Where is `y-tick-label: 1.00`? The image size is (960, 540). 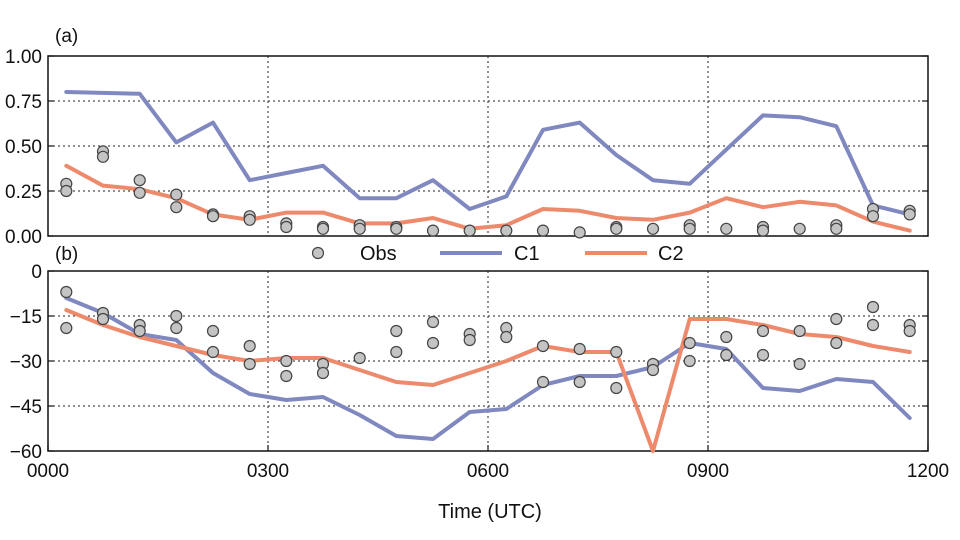 y-tick-label: 1.00 is located at coordinates (23, 57).